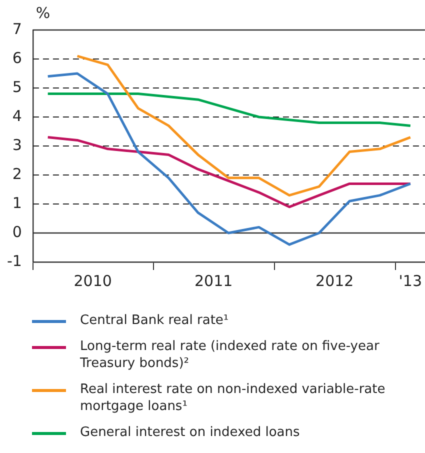 The height and width of the screenshot is (453, 425). Describe the element at coordinates (230, 355) in the screenshot. I see `legend-label: Long-term real rate (indexed rate on five-year Treasury bonds)²` at that location.